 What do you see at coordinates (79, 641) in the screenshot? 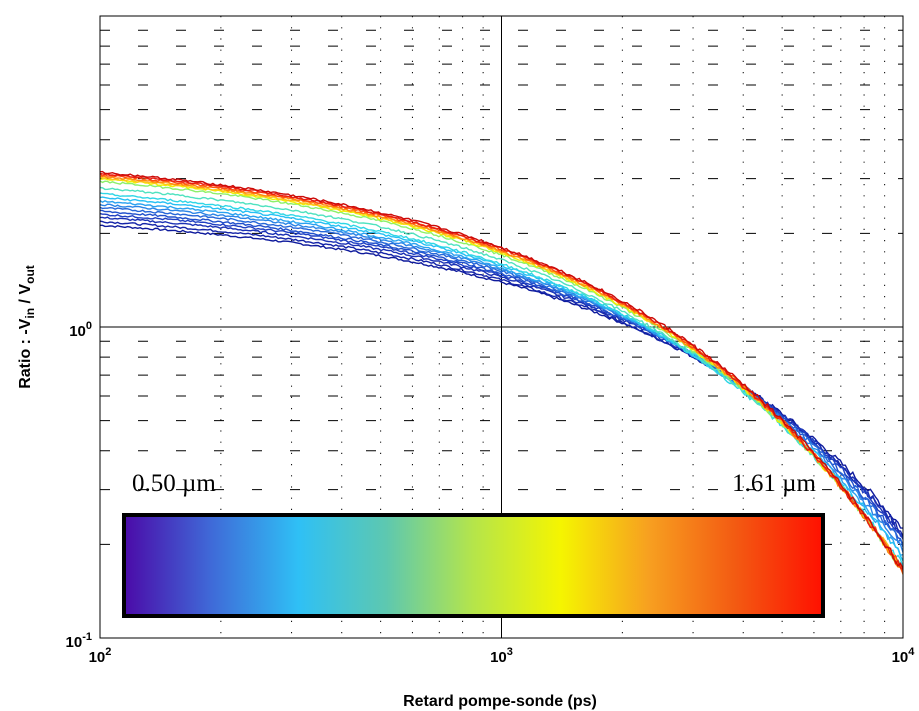
I see `y-tick-label: 10⁻¹` at bounding box center [79, 641].